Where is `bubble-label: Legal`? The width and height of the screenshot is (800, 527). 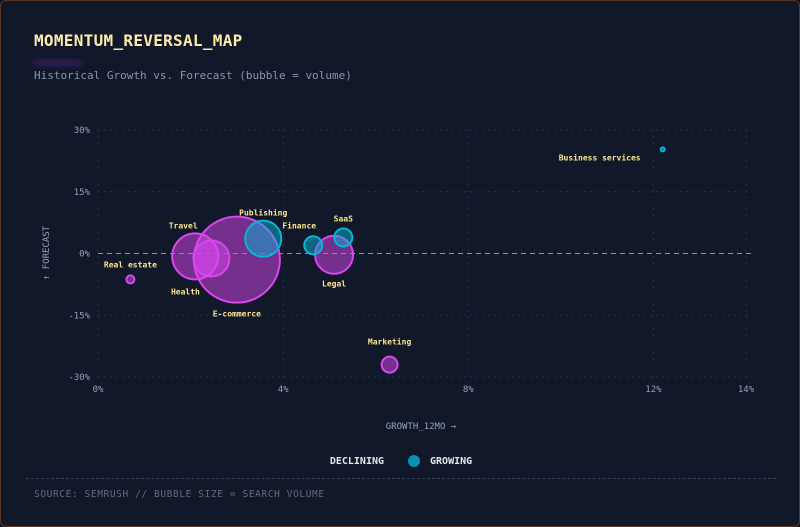 bubble-label: Legal is located at coordinates (334, 284).